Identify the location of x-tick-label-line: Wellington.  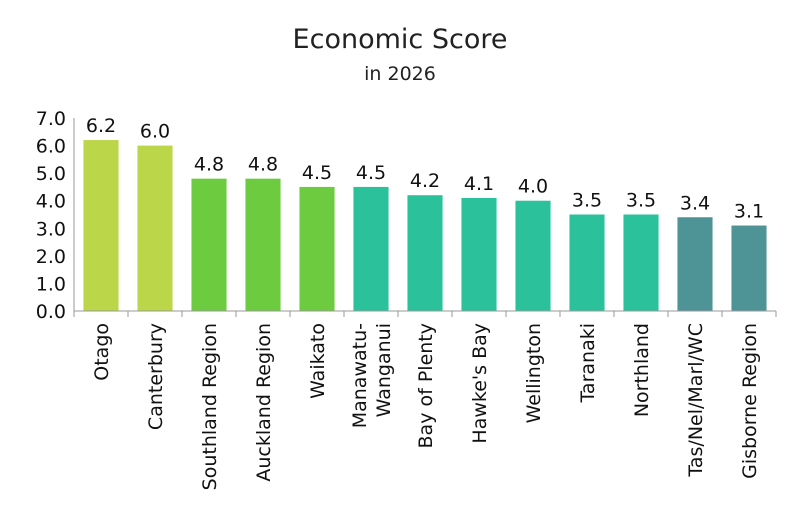
(534, 373).